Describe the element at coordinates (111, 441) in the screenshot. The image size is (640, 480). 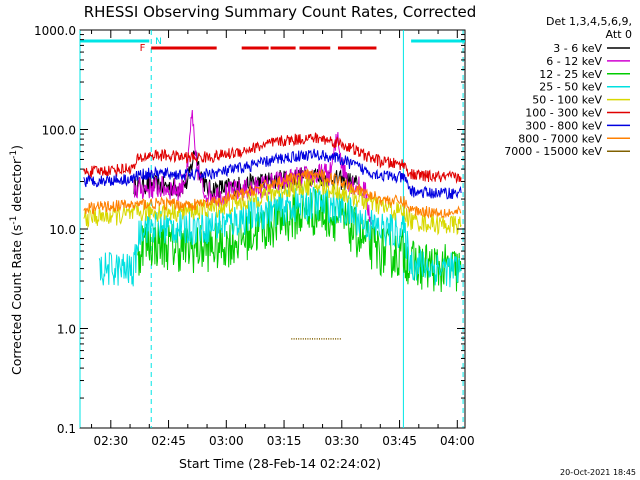
I see `x-tick-label: 02:30` at that location.